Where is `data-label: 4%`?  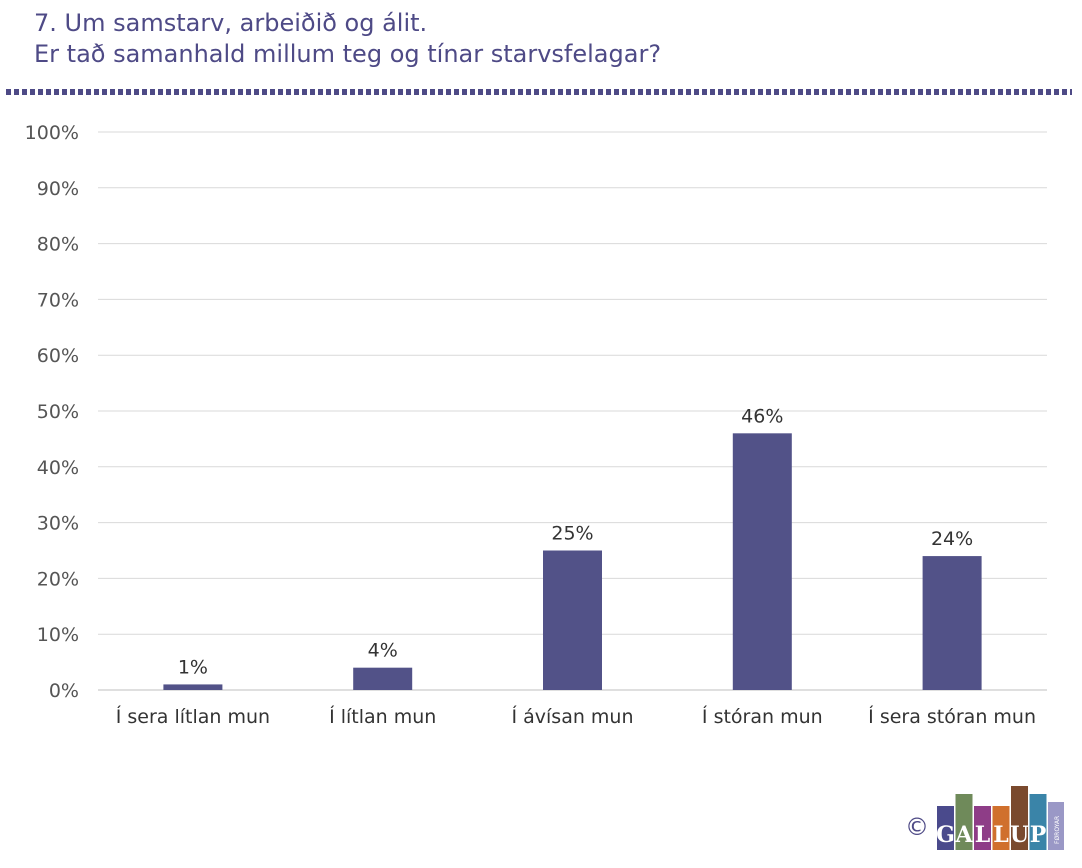
data-label: 4% is located at coordinates (383, 651).